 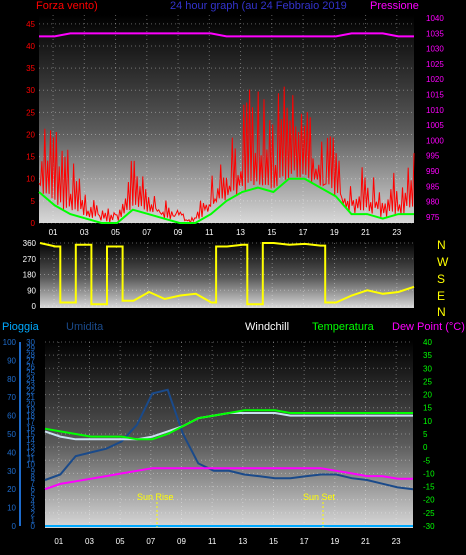 What do you see at coordinates (33, 520) in the screenshot?
I see `y-left-tick: 1` at bounding box center [33, 520].